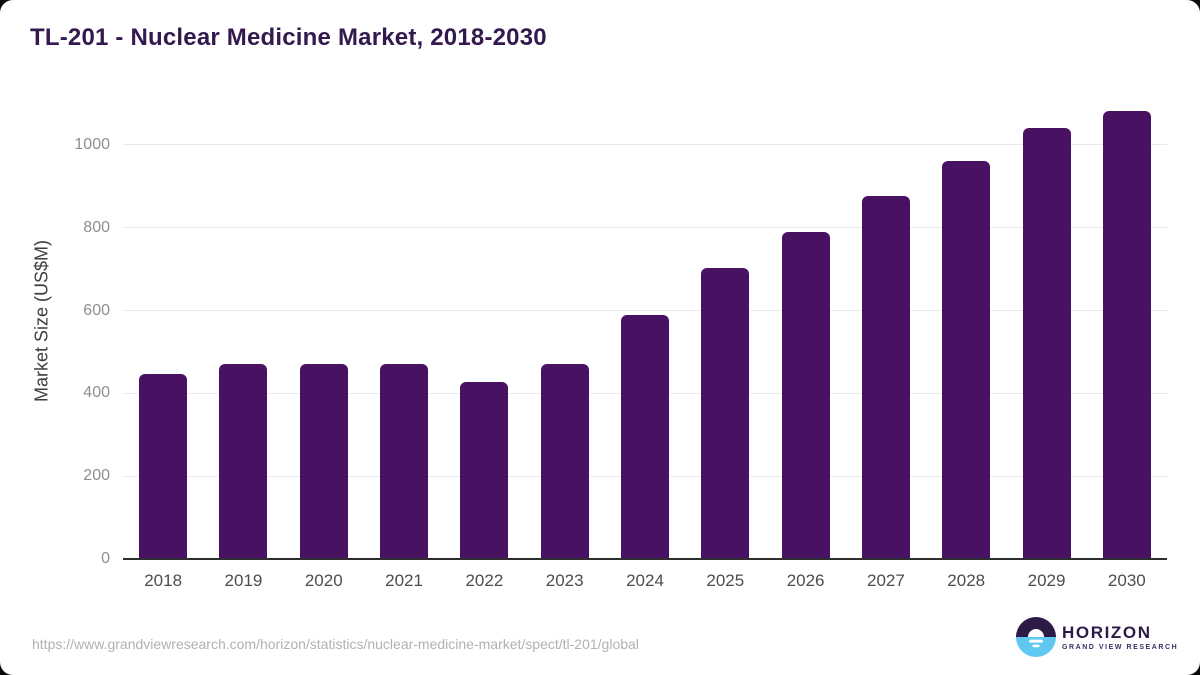  Describe the element at coordinates (323, 580) in the screenshot. I see `x-tick-label: 2020` at that location.